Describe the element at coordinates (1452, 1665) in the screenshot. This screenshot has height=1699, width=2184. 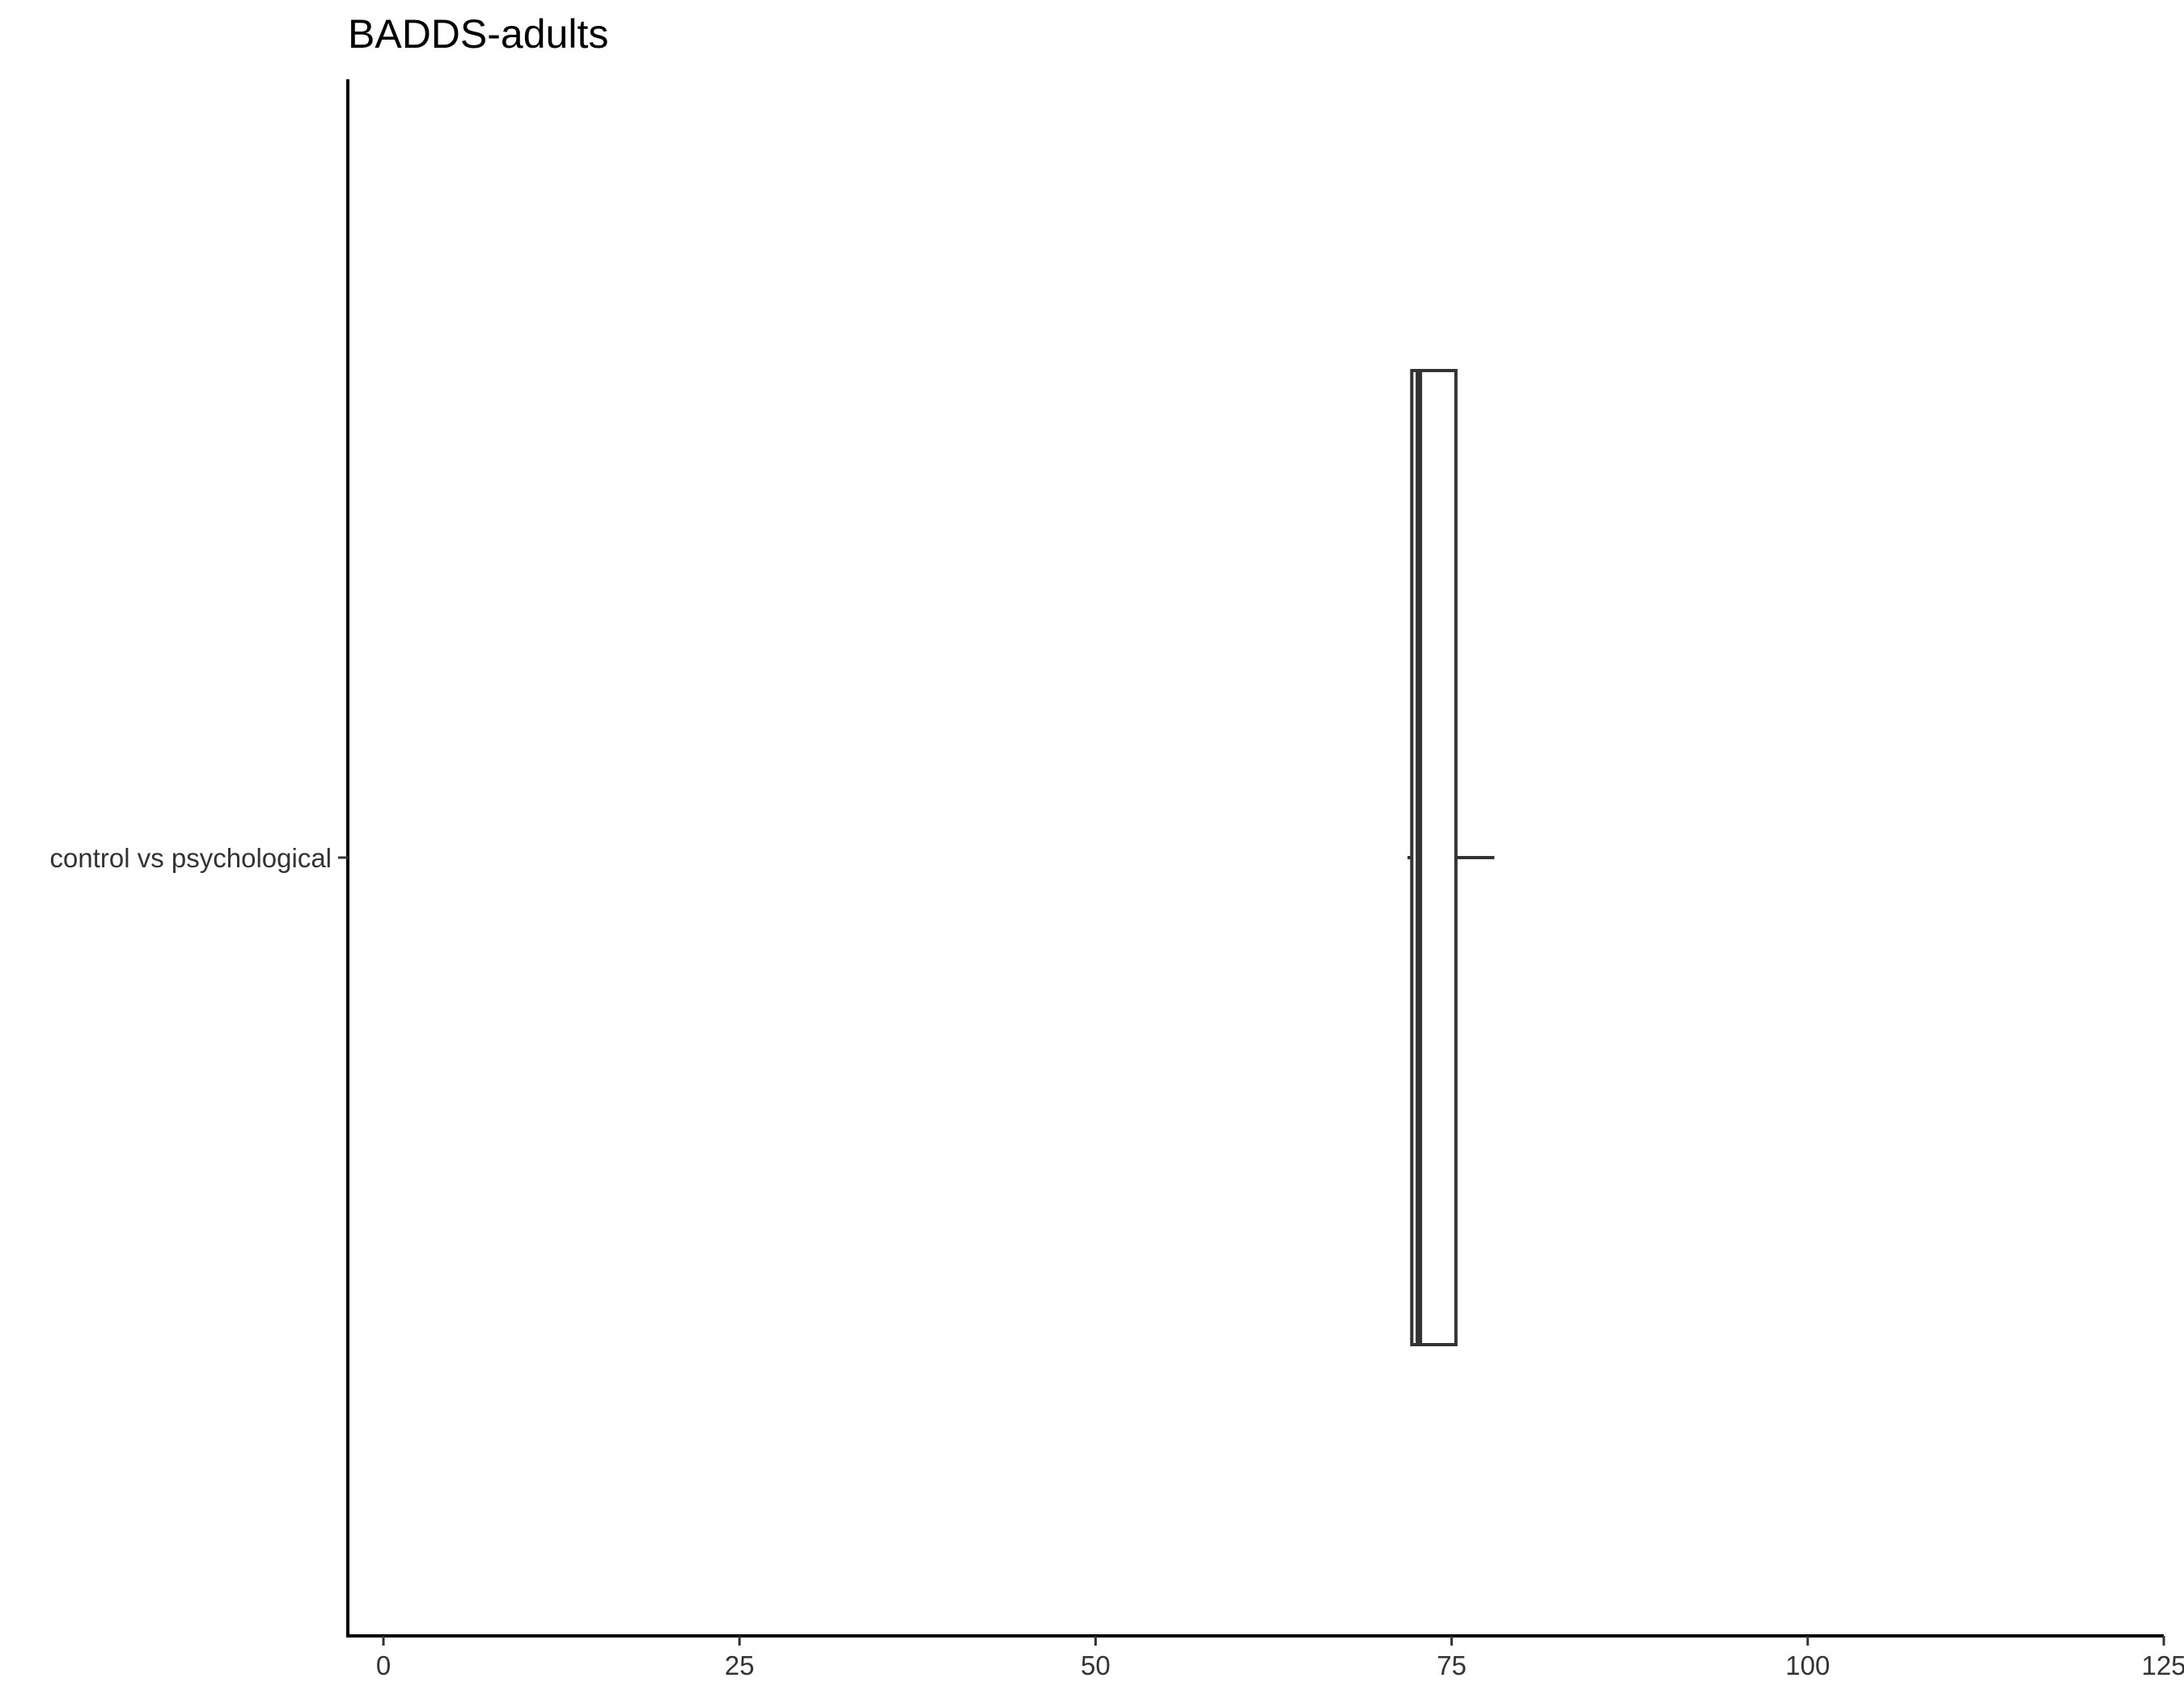
I see `x-tick-label: 75` at that location.